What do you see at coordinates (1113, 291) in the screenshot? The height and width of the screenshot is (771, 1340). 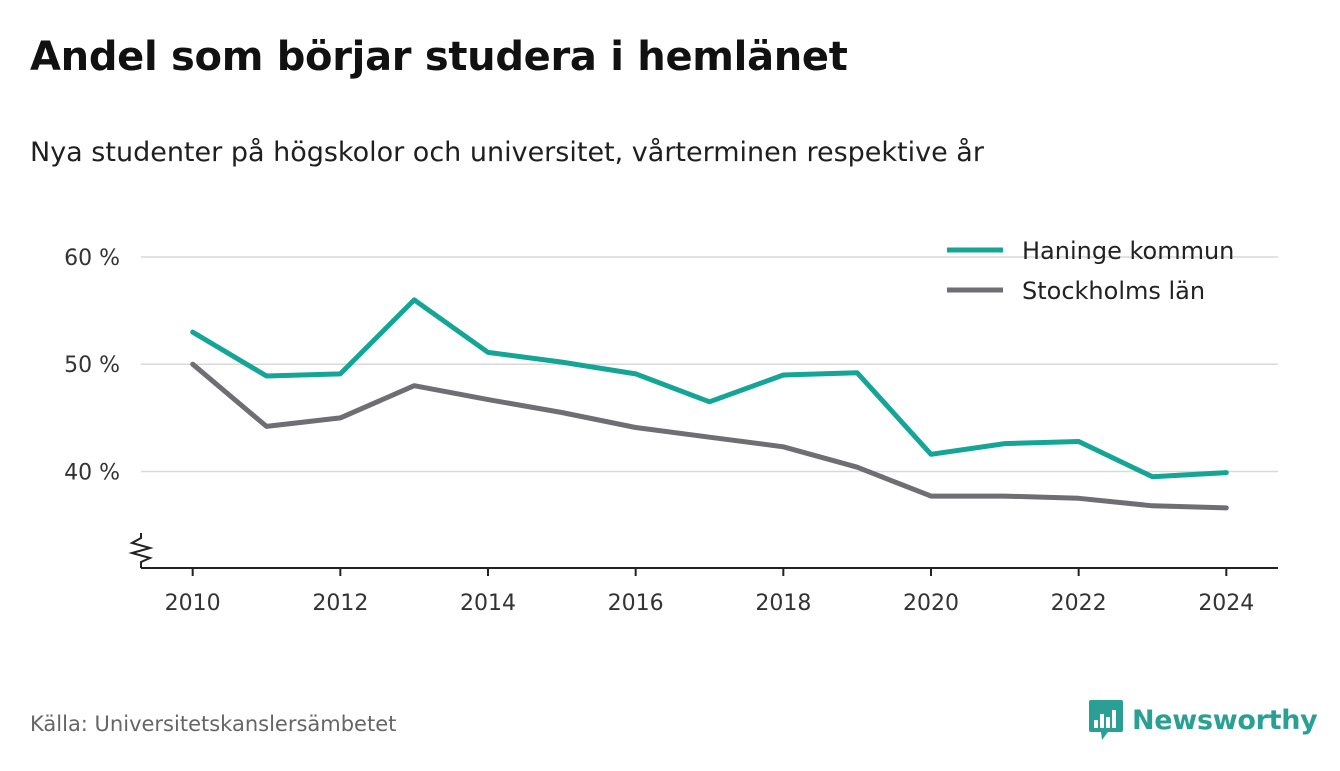 I see `legend-label: Stockholms län` at bounding box center [1113, 291].